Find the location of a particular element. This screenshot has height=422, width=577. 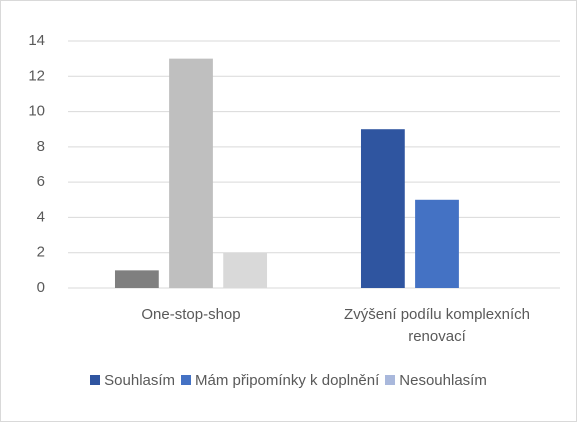

y-tick-label: 6 is located at coordinates (41, 181).